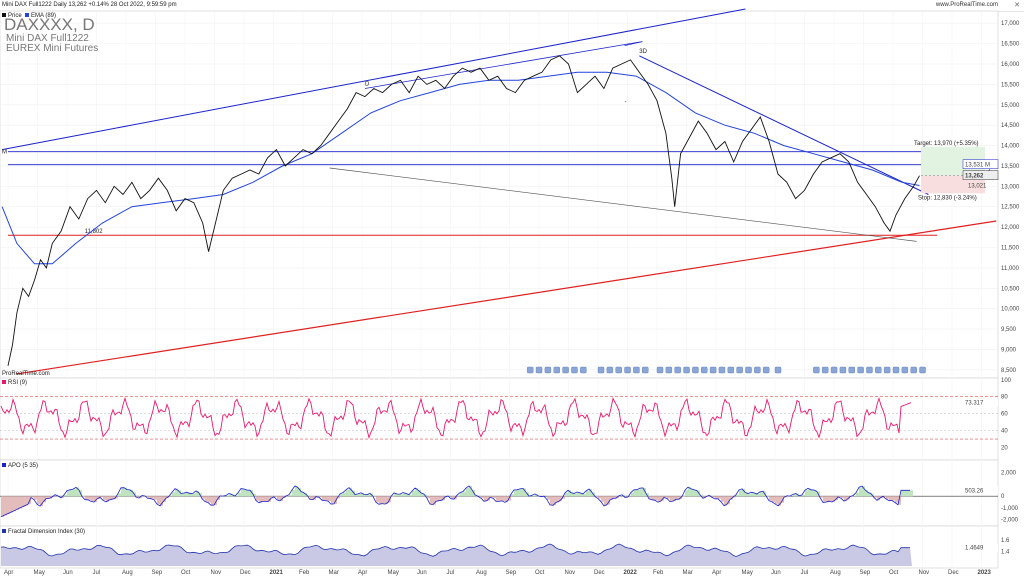 This screenshot has height=576, width=1024. I want to click on site-url: www.ProRealTime.com, so click(966, 5).